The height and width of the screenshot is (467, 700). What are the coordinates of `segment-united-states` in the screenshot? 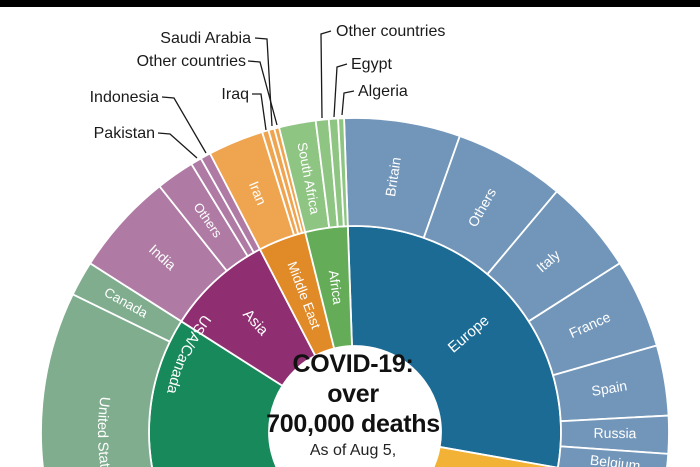 It's located at (106, 380).